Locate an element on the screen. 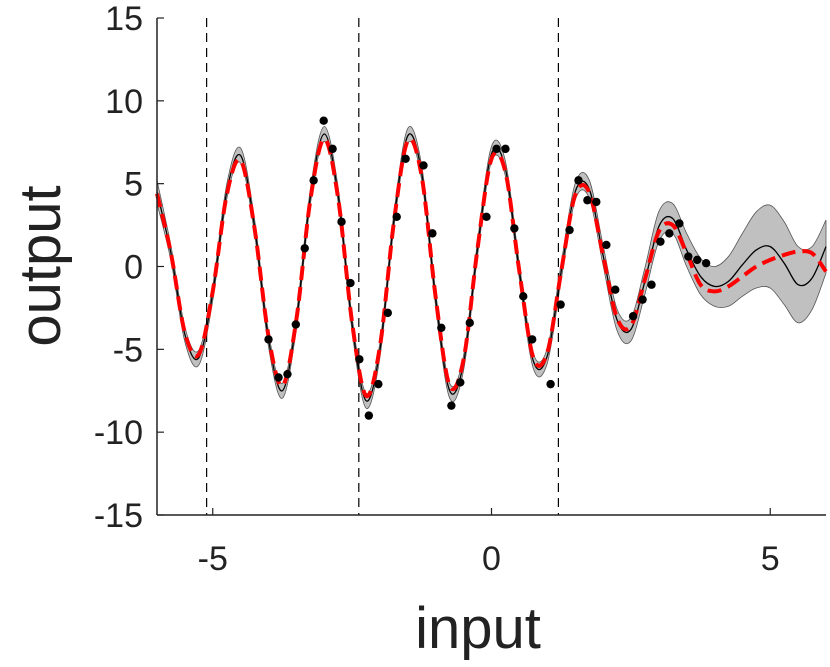 The image size is (830, 667). x-tick-label: 0 is located at coordinates (491, 559).